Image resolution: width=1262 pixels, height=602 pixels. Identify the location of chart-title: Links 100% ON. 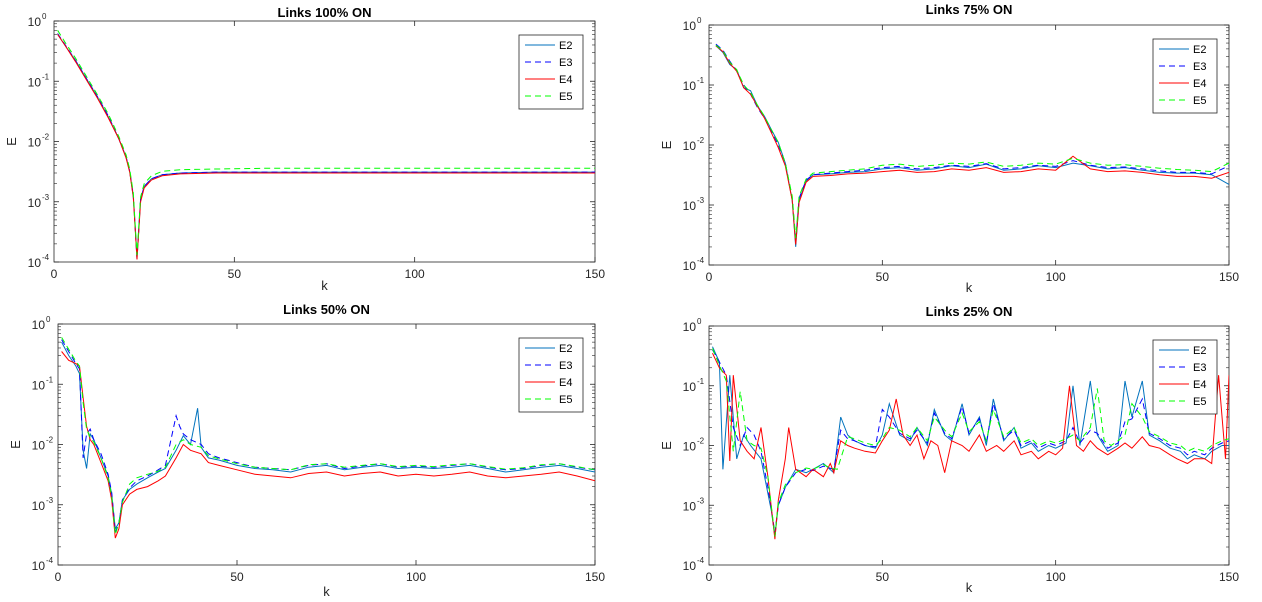
(325, 12).